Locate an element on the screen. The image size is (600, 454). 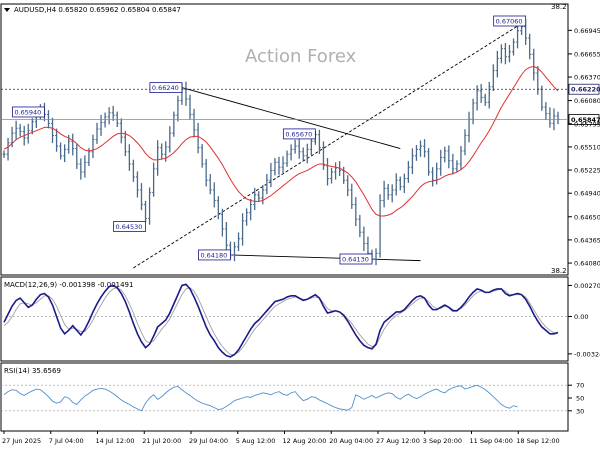
macd-y-tick-label: 0.00 is located at coordinates (581, 317).